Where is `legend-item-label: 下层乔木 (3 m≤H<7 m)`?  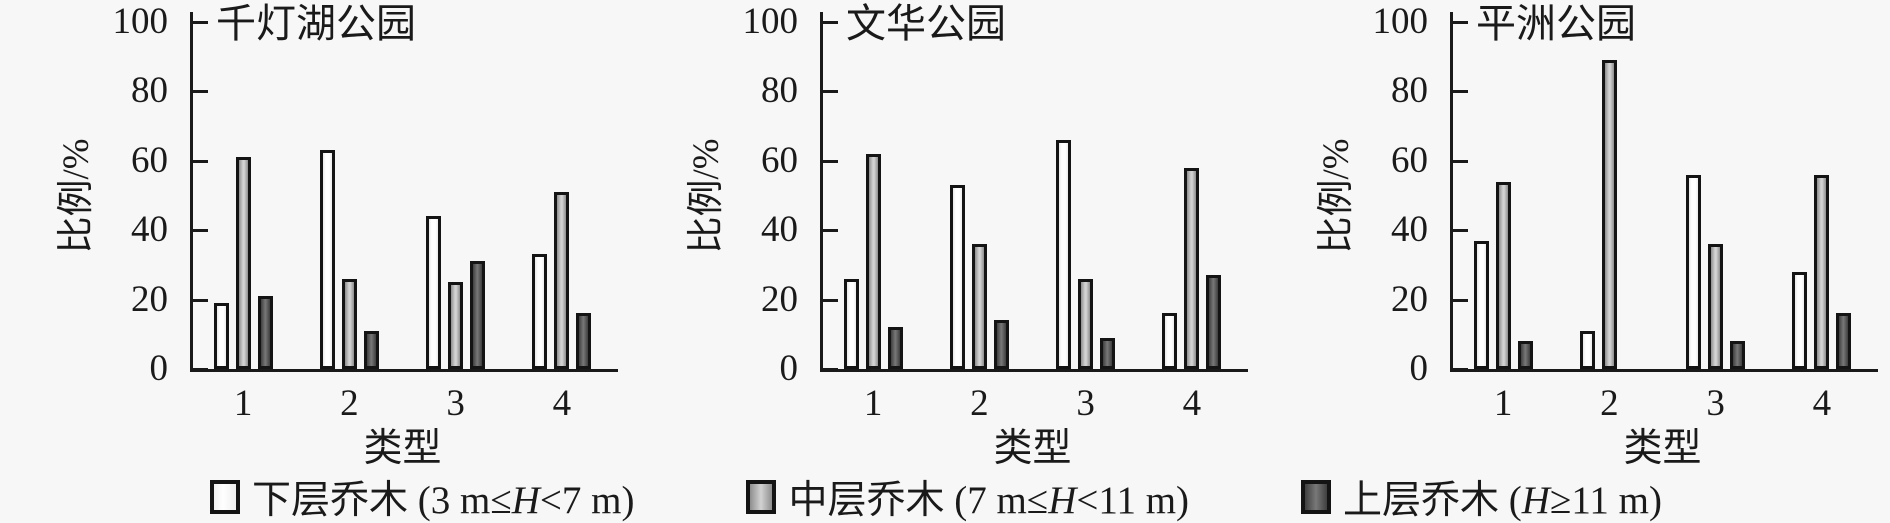
legend-item-label: 下层乔木 (3 m≤H<7 m) is located at coordinates (443, 496).